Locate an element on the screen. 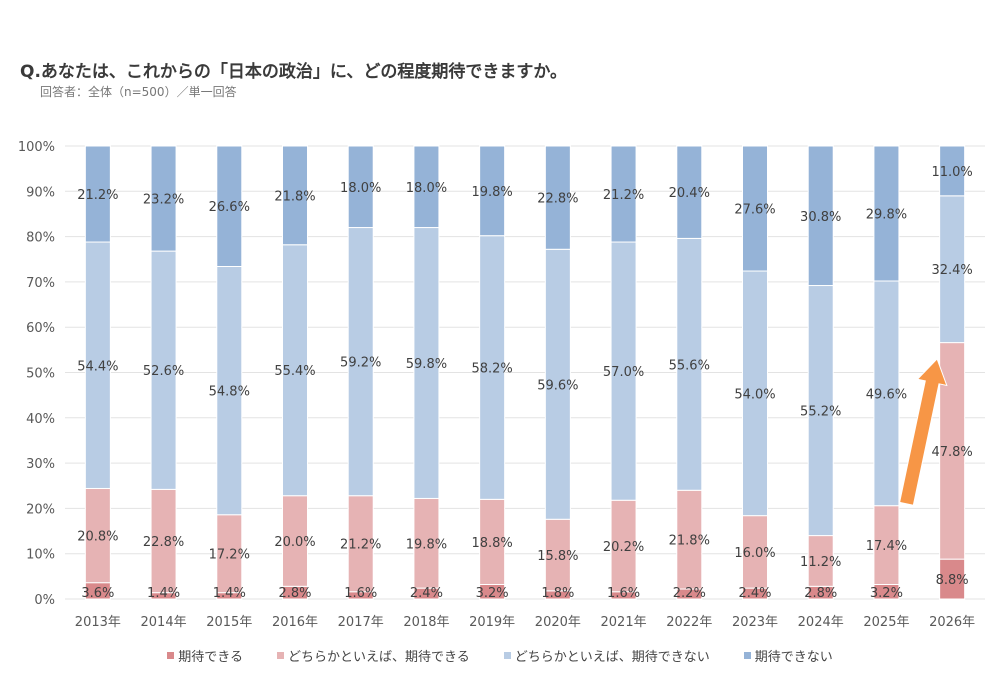 This screenshot has height=700, width=1000. x-tick-label: 2026年 is located at coordinates (952, 622).